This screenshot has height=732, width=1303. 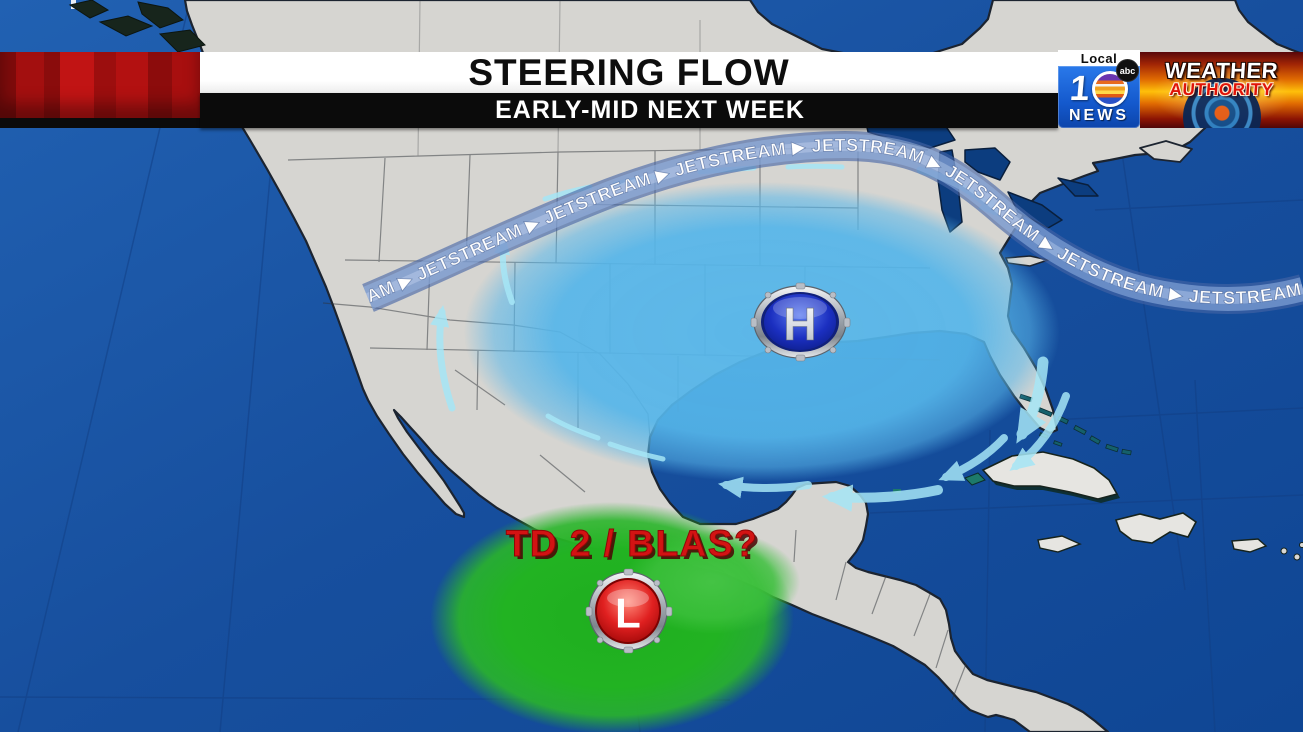 I want to click on high-pressure-badge: H, so click(x=800, y=322).